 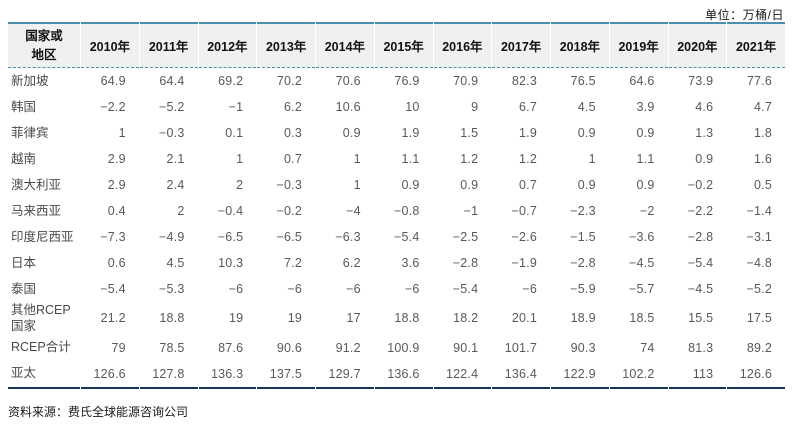 I want to click on data-cell: 0.4, so click(x=116, y=211).